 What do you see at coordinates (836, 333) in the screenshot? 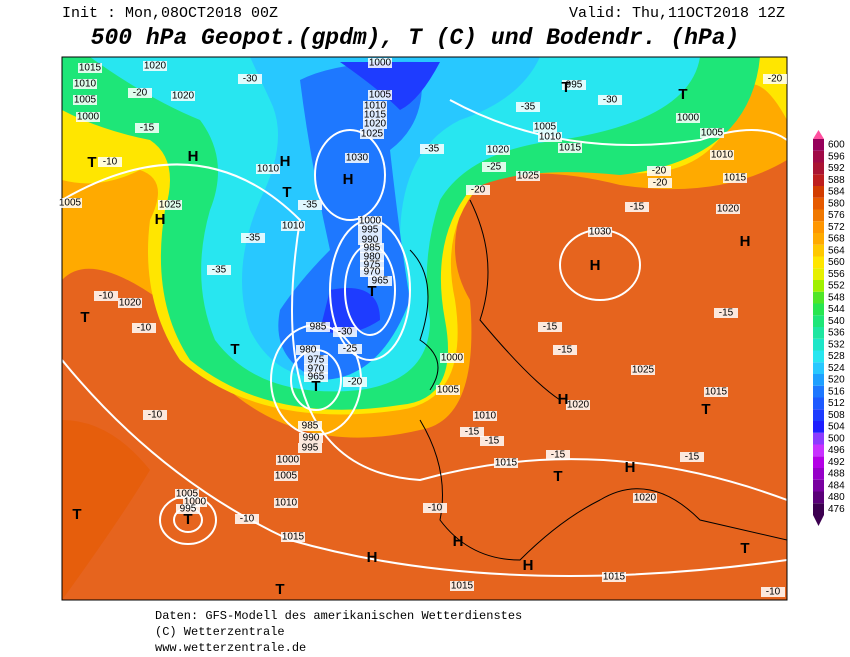
I see `colorbar-label: 536` at bounding box center [836, 333].